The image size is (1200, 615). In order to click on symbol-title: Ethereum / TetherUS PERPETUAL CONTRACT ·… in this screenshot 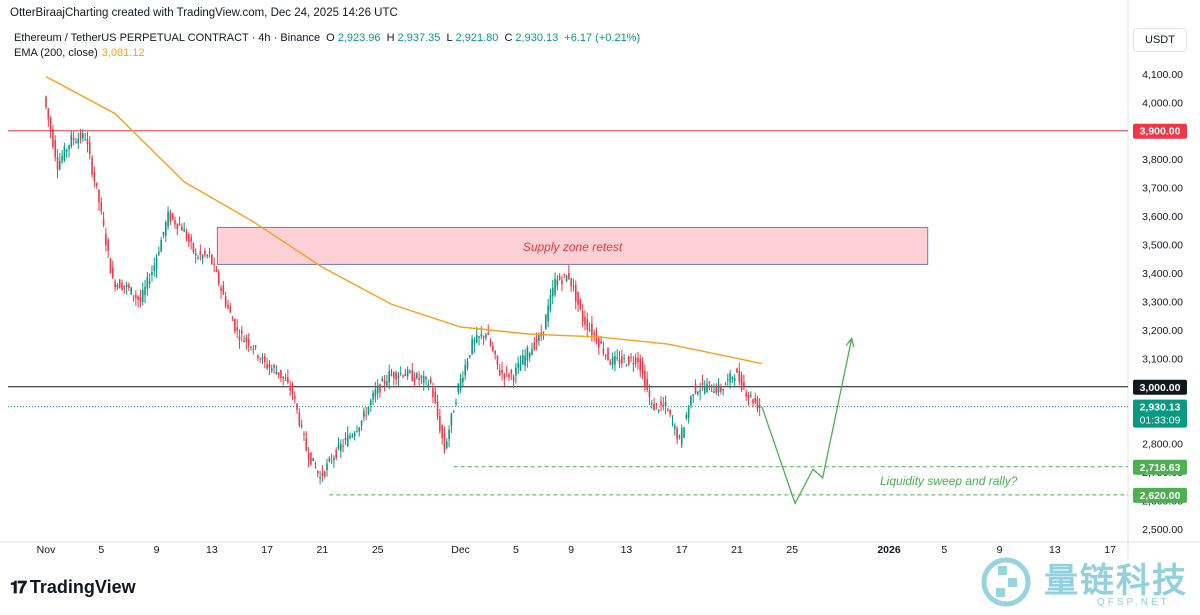, I will do `click(167, 38)`.